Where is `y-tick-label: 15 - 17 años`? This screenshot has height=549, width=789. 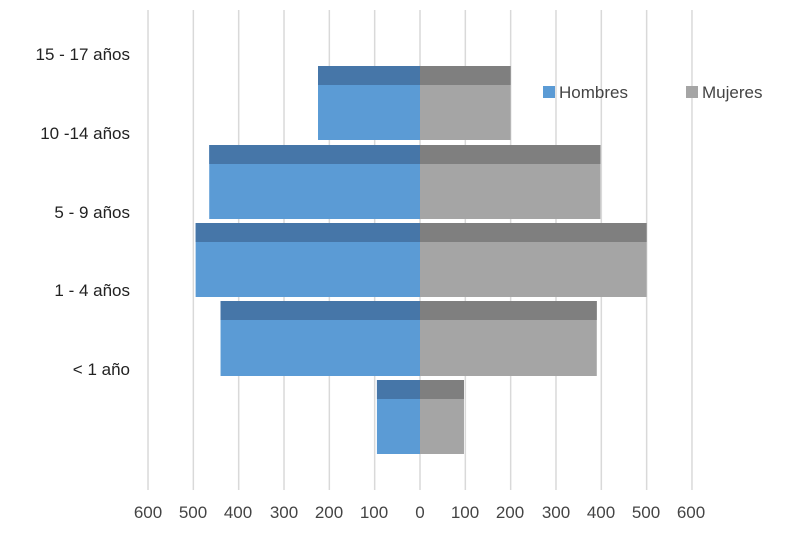 y-tick-label: 15 - 17 años is located at coordinates (82, 54).